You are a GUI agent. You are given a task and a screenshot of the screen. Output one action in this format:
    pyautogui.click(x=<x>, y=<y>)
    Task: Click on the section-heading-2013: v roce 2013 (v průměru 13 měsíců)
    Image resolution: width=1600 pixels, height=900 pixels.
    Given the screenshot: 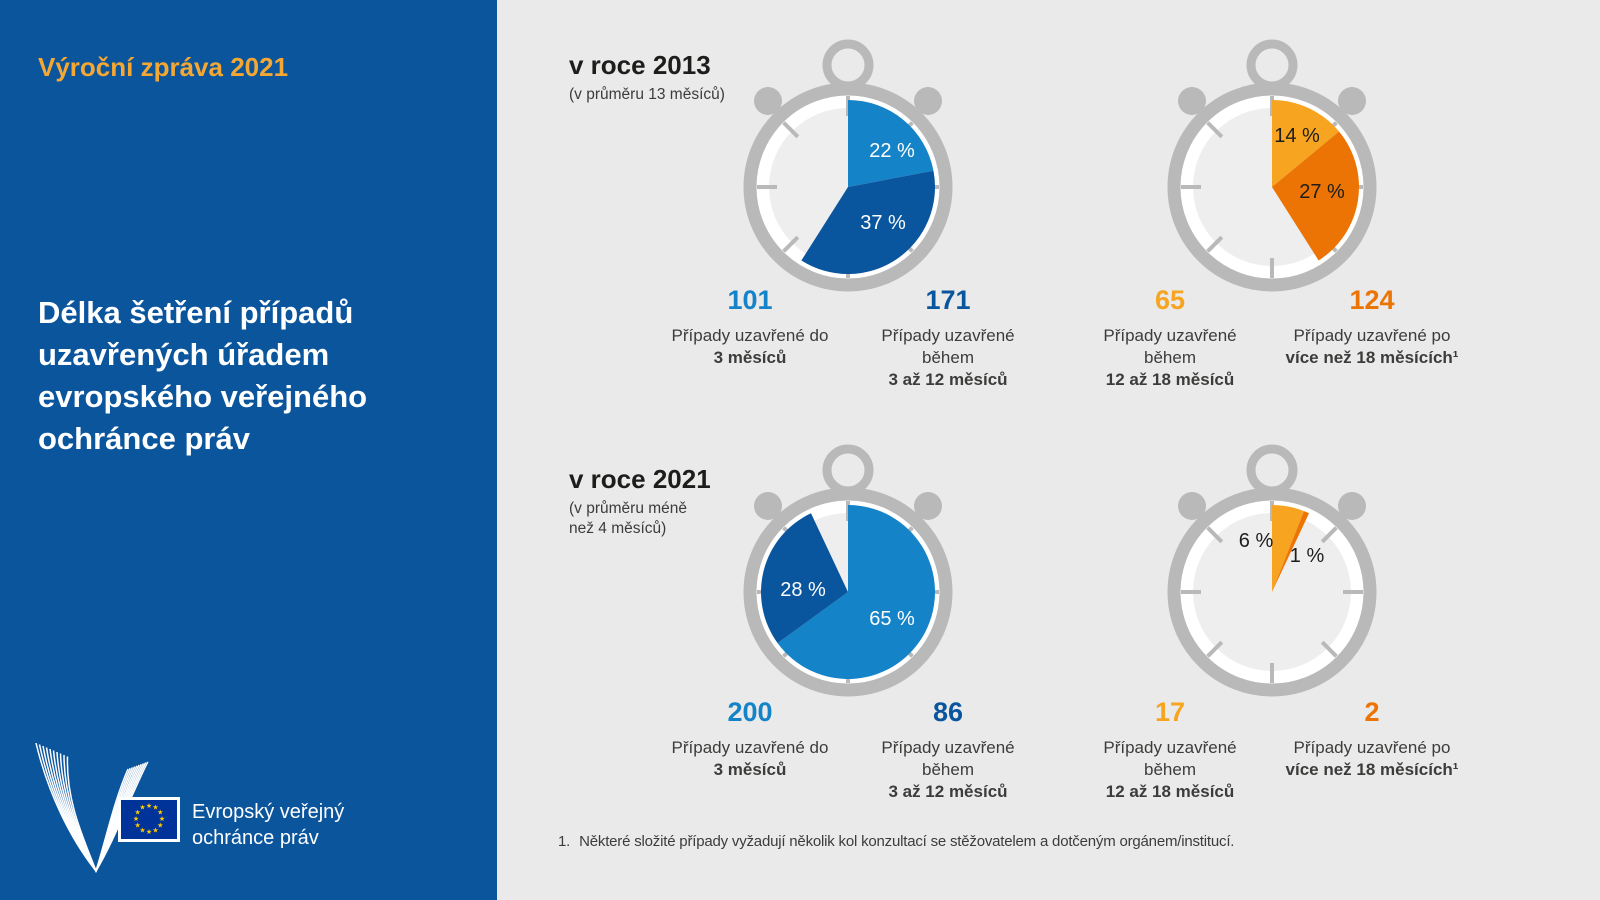 What is the action you would take?
    pyautogui.click(x=647, y=77)
    